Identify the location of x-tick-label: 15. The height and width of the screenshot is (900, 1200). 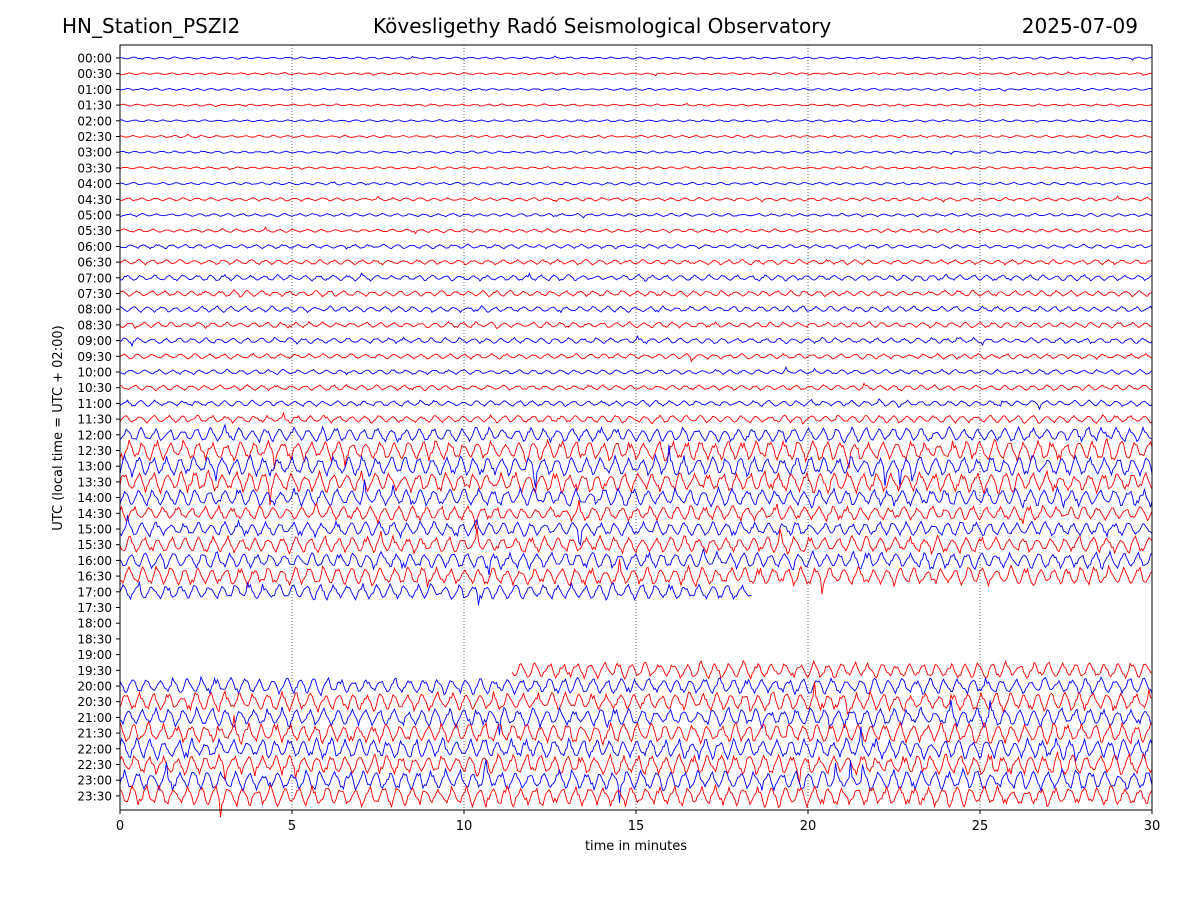
(636, 826).